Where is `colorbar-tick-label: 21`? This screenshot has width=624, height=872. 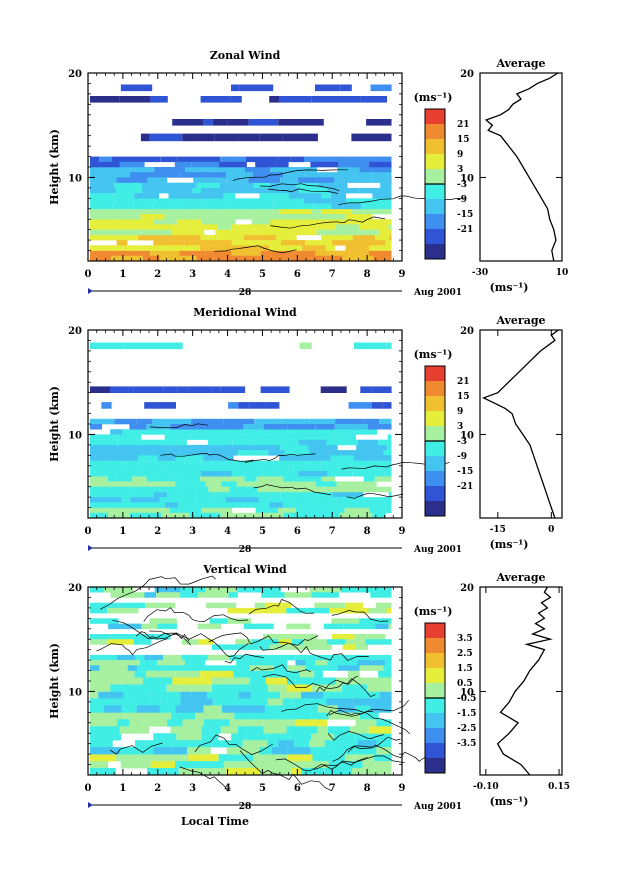 colorbar-tick-label: 21 is located at coordinates (463, 125).